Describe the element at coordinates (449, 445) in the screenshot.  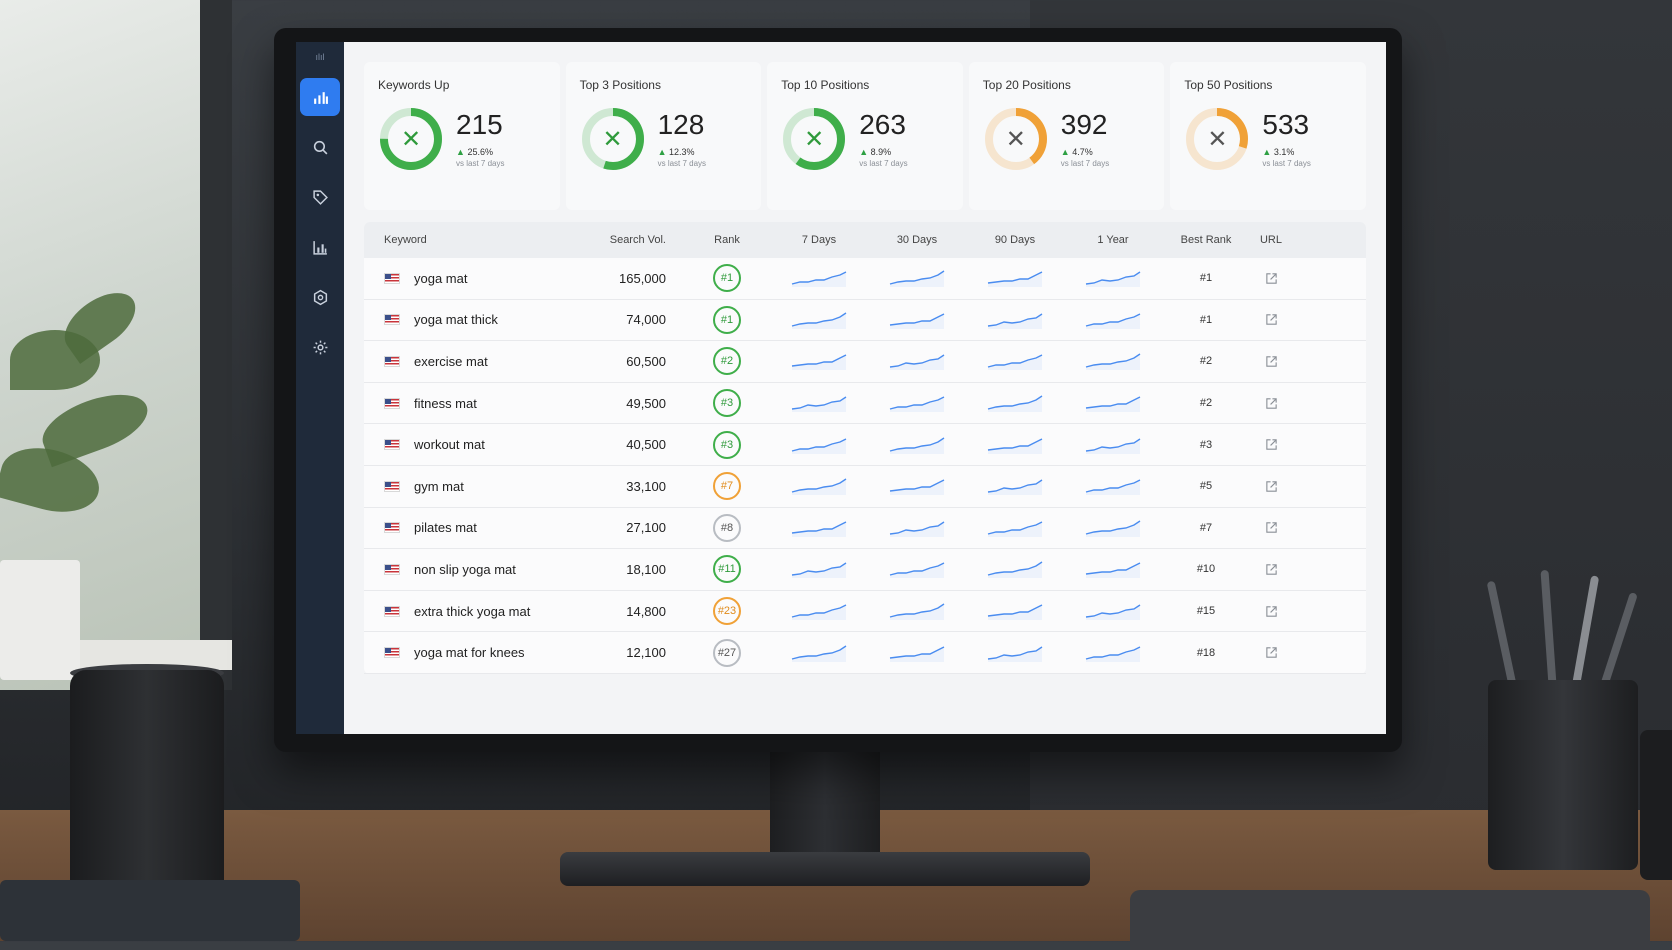
I see `keyword-text: workout mat` at that location.